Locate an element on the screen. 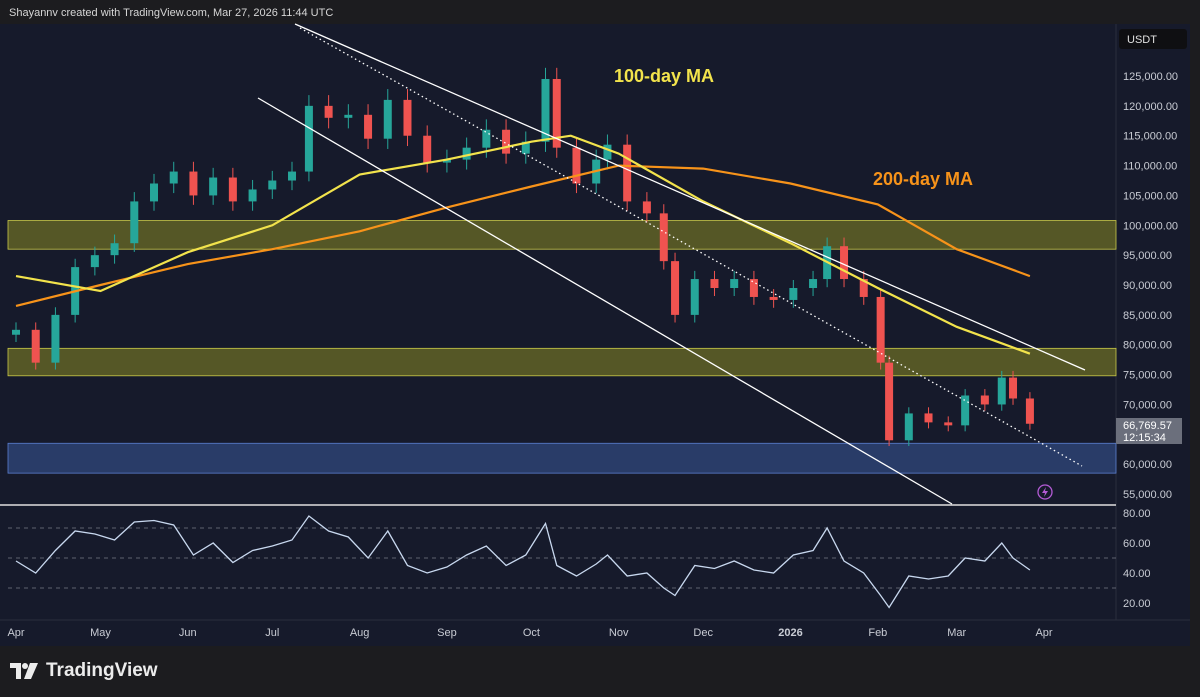 This screenshot has height=697, width=1200. rsi-tick: 60.00 is located at coordinates (1137, 544).